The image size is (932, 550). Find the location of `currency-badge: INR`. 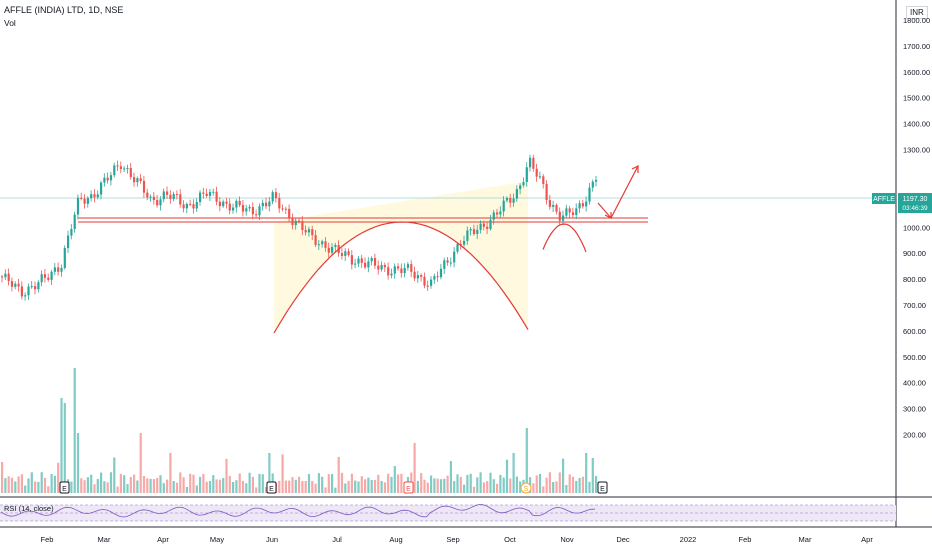

currency-badge: INR is located at coordinates (917, 12).